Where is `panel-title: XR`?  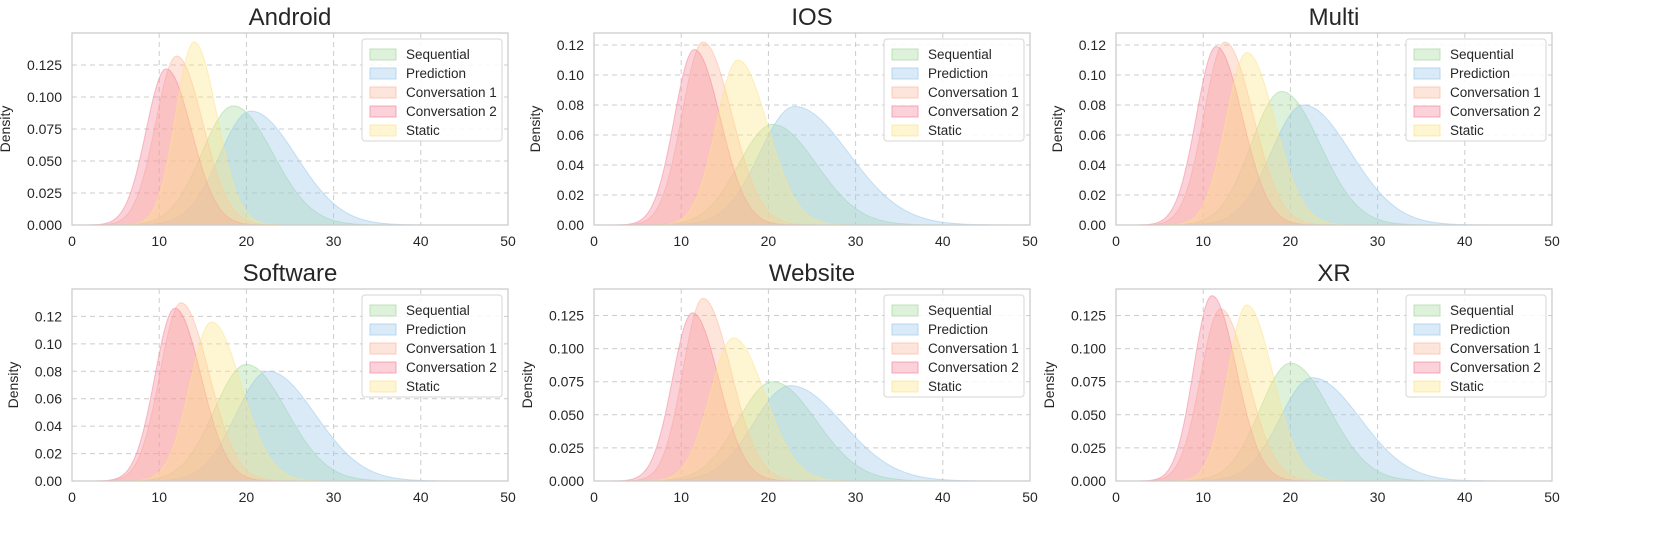 panel-title: XR is located at coordinates (1333, 273).